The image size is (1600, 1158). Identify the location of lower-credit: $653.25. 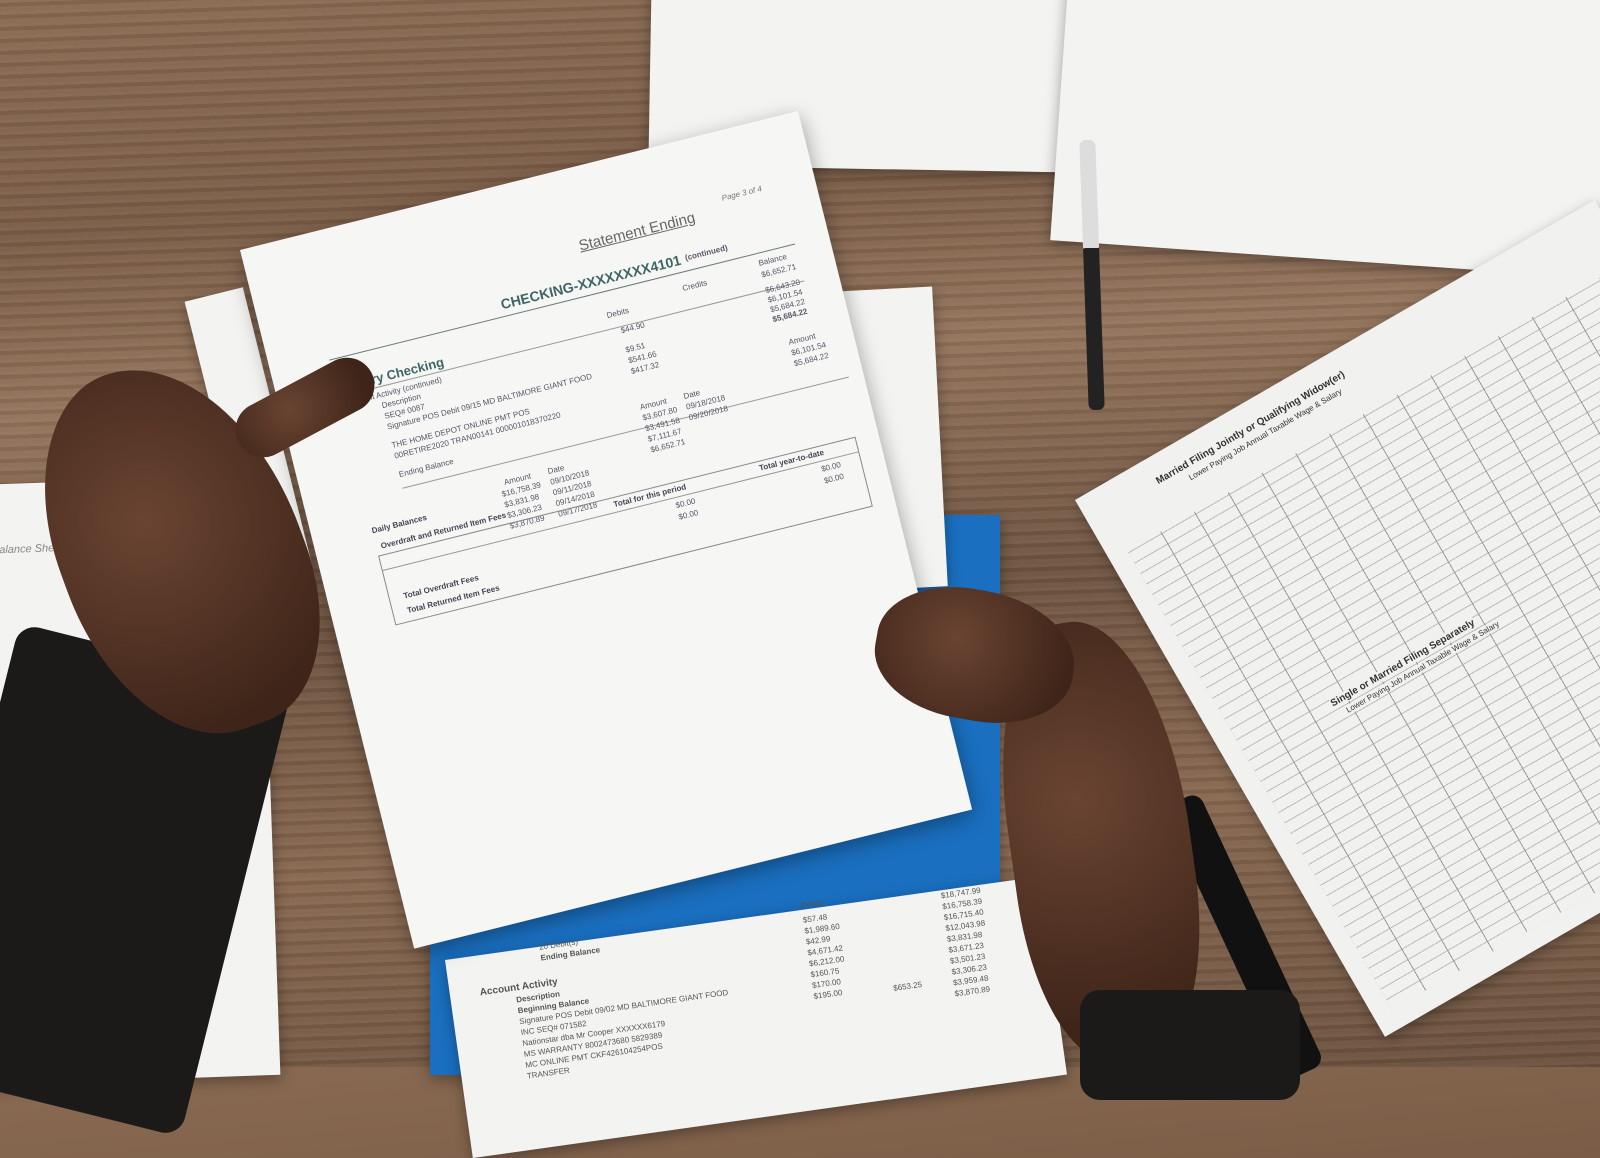
(907, 986).